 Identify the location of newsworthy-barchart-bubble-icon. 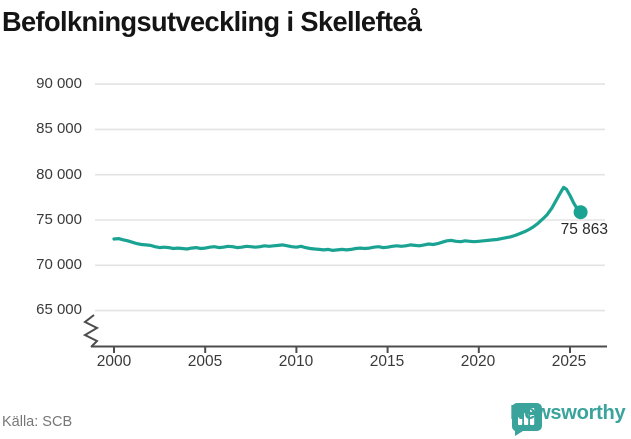
(527, 419).